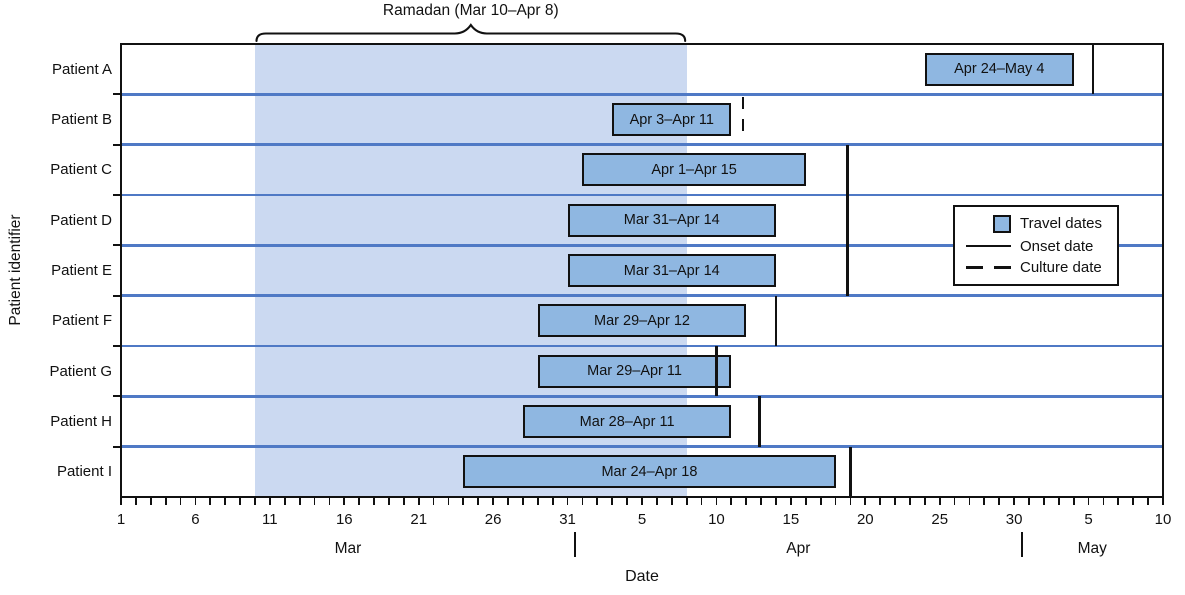 The image size is (1185, 595). I want to click on legend-label: Culture date, so click(1061, 268).